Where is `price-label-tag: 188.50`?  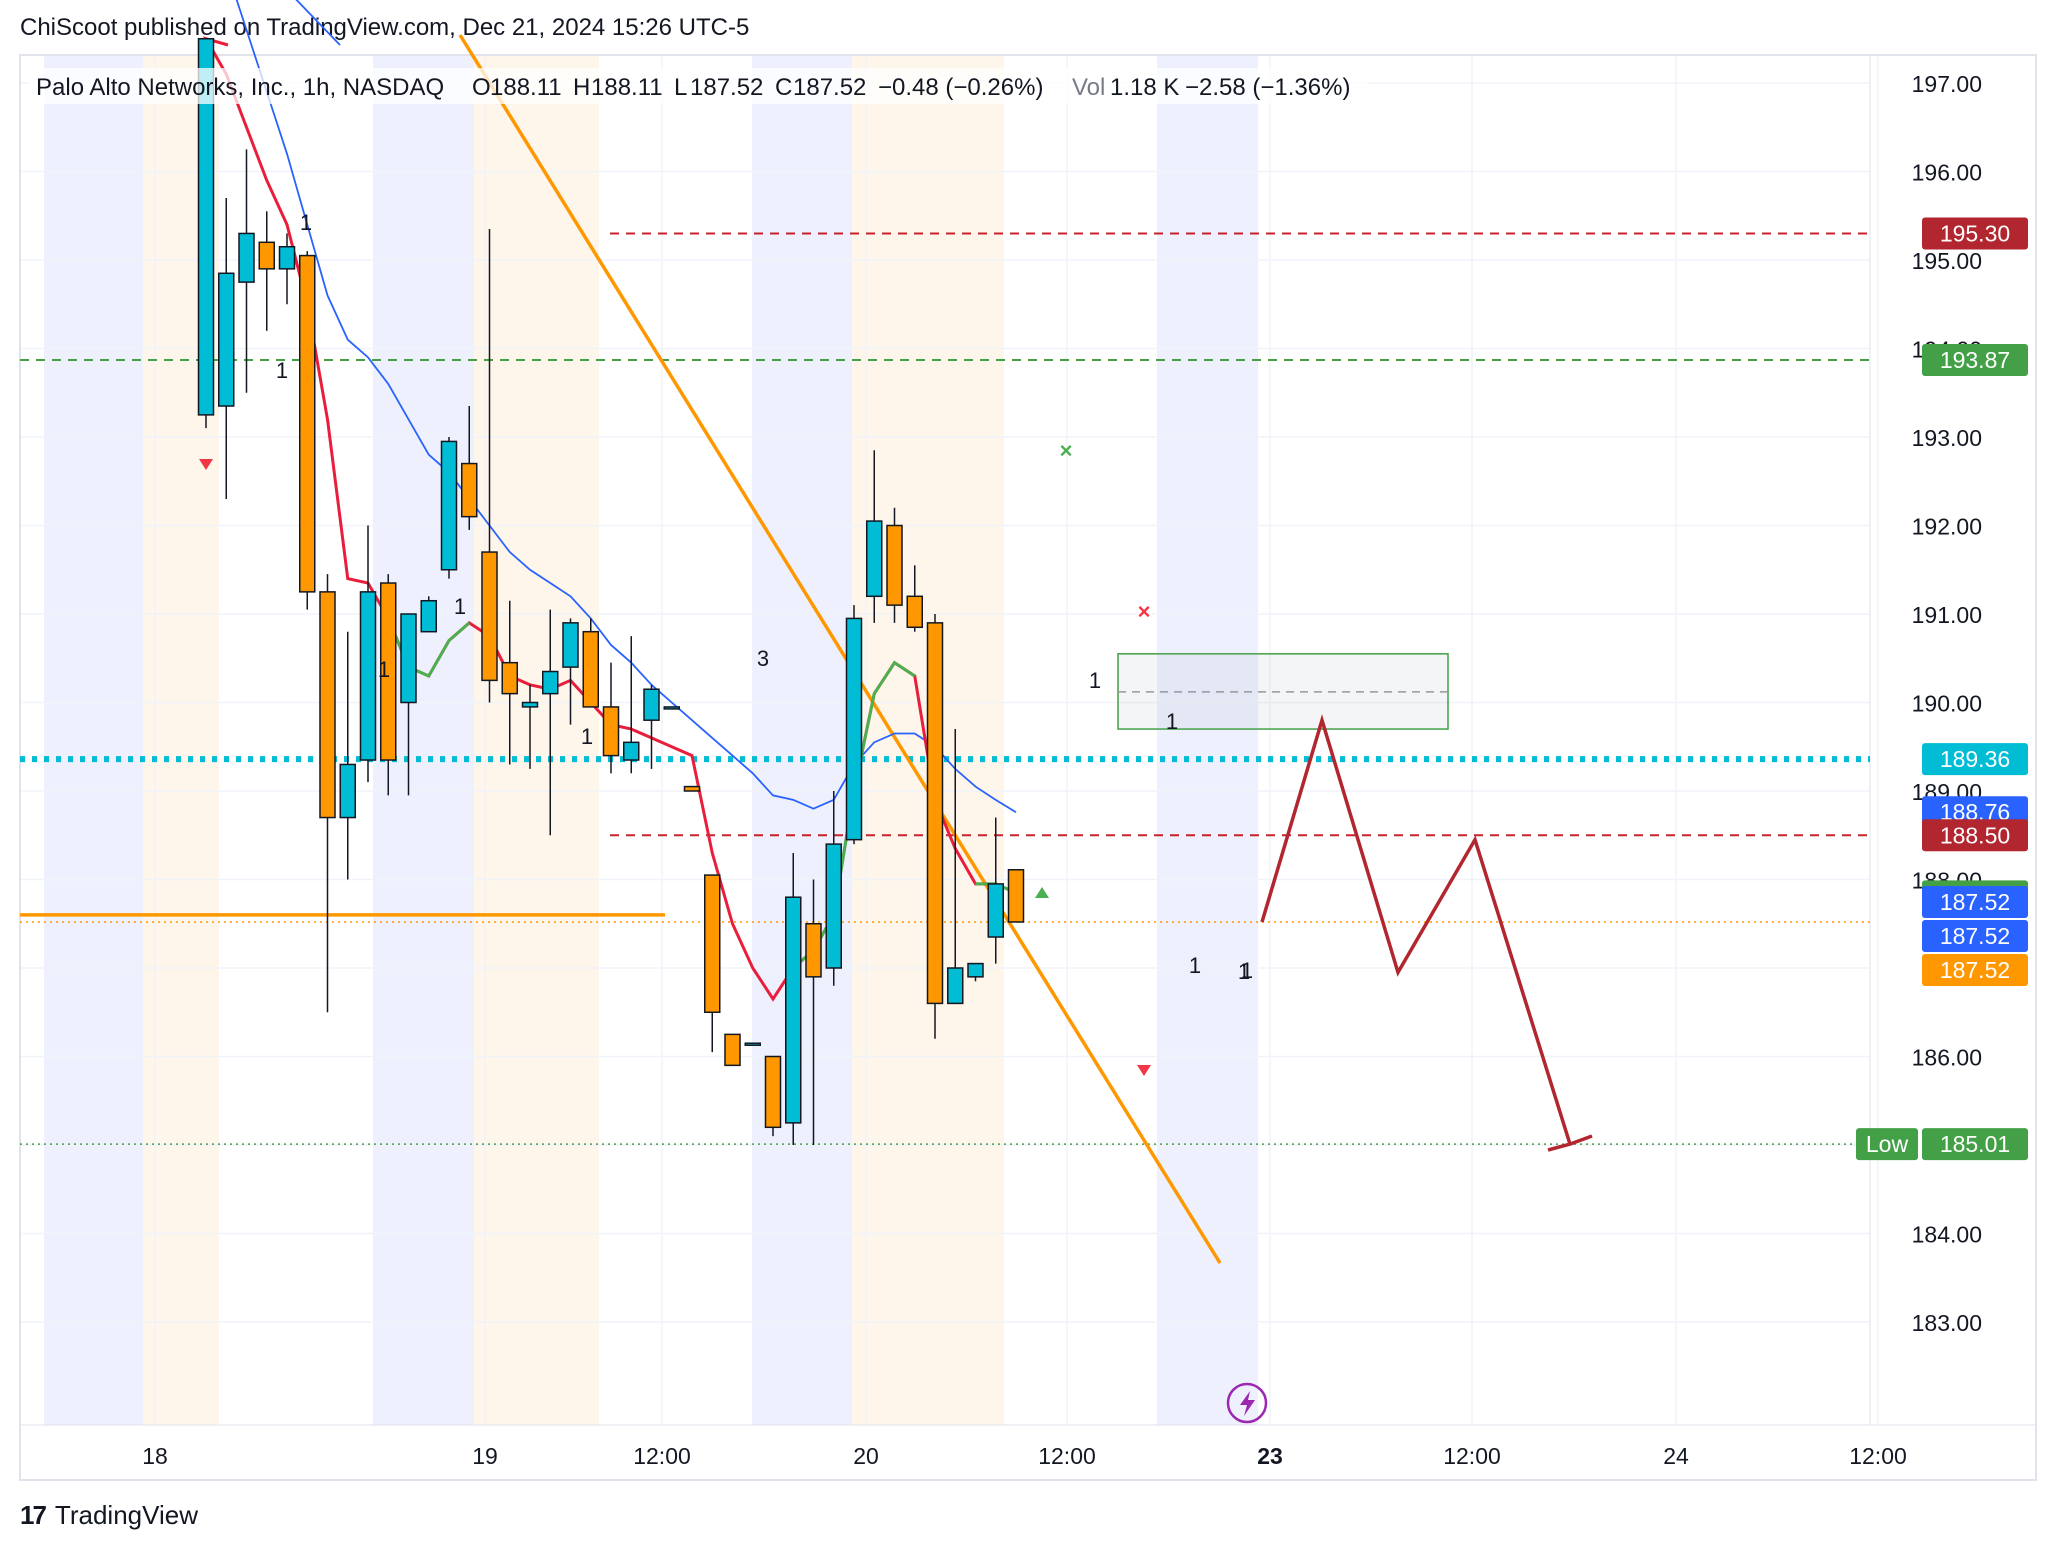
price-label-tag: 188.50 is located at coordinates (1975, 835).